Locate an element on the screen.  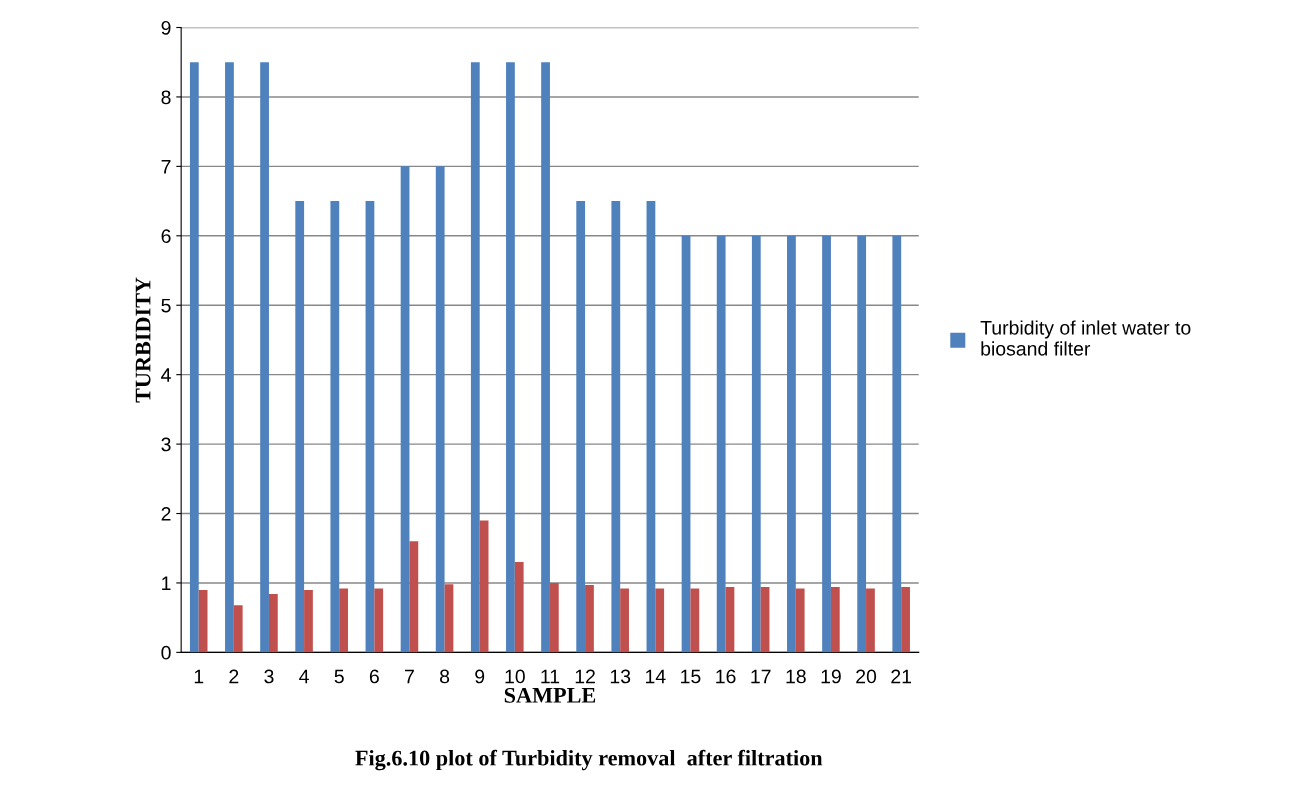
x-tick-label: 19 is located at coordinates (831, 676).